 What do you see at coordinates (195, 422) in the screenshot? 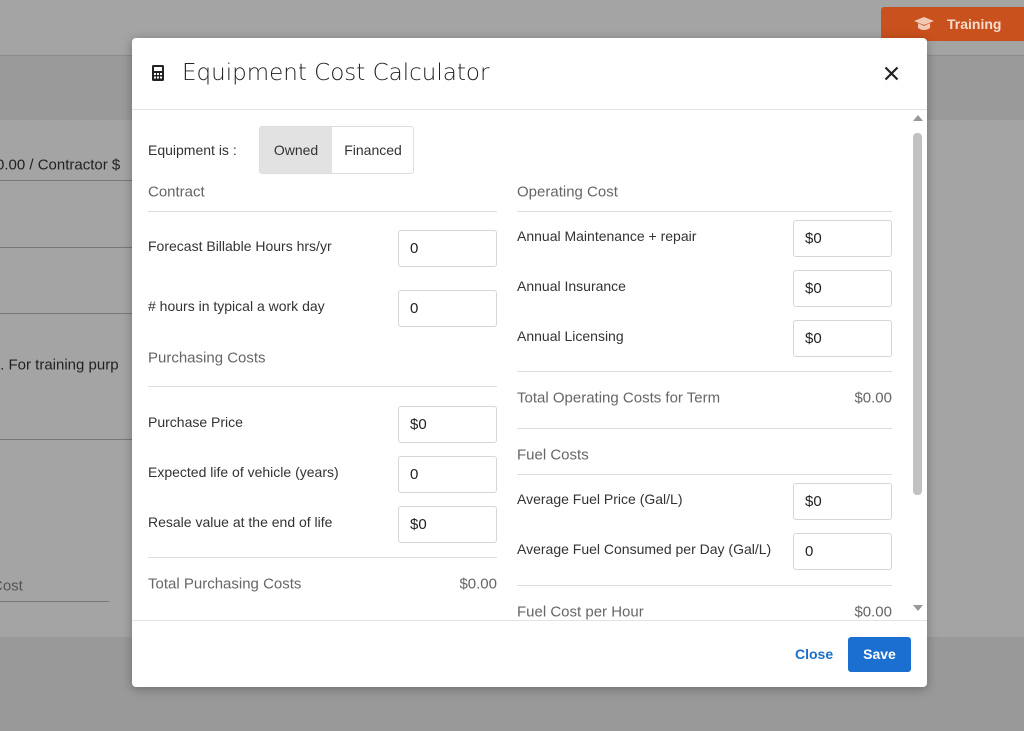
I see `label: Purchase Price` at bounding box center [195, 422].